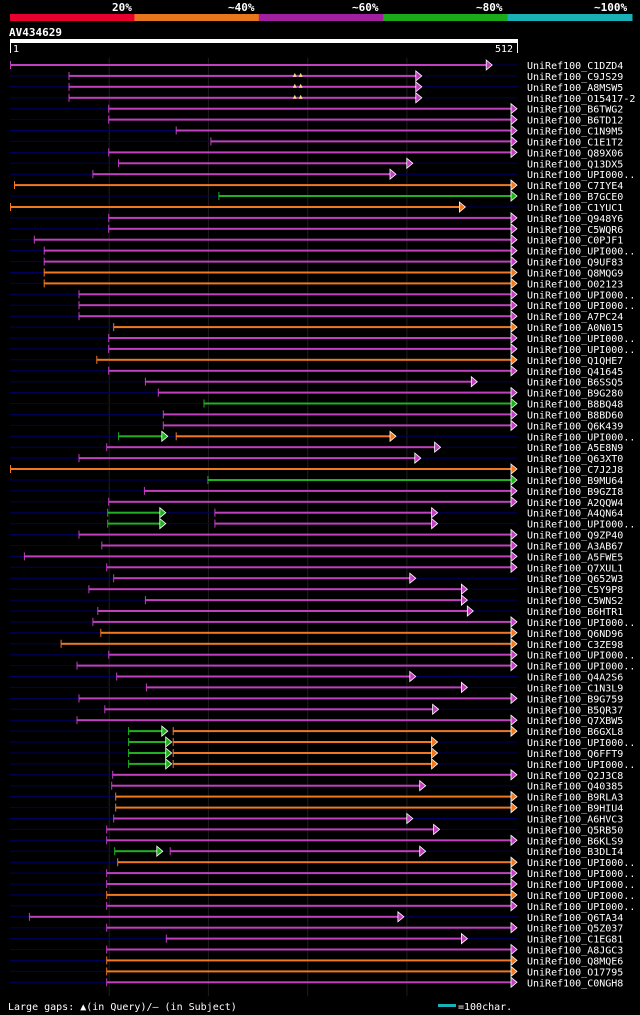 Image resolution: width=640 pixels, height=1015 pixels. Describe the element at coordinates (316, 480) in the screenshot. I see `hit-row: UniRef100_B9MU64` at that location.